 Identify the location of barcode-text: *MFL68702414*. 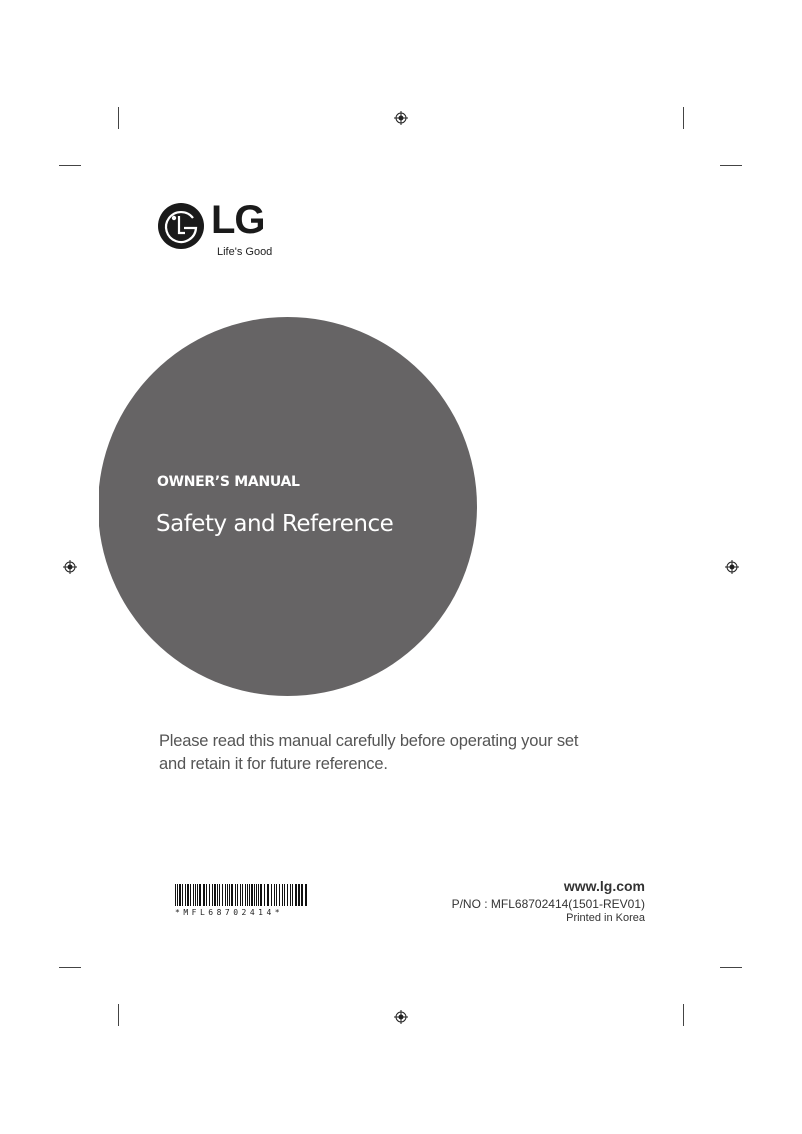
(229, 912).